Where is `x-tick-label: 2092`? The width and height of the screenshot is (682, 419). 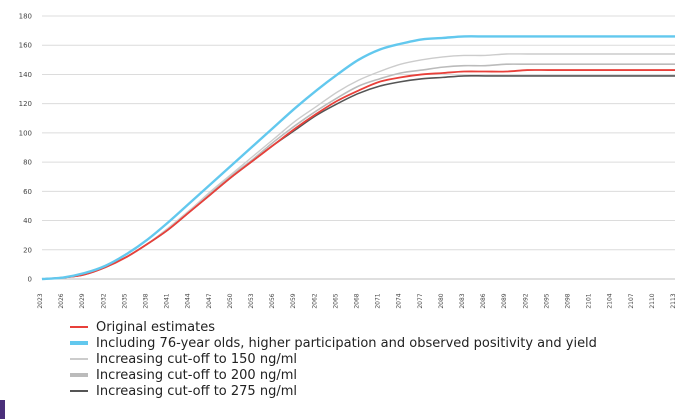
x-tick-label: 2092 is located at coordinates (525, 300).